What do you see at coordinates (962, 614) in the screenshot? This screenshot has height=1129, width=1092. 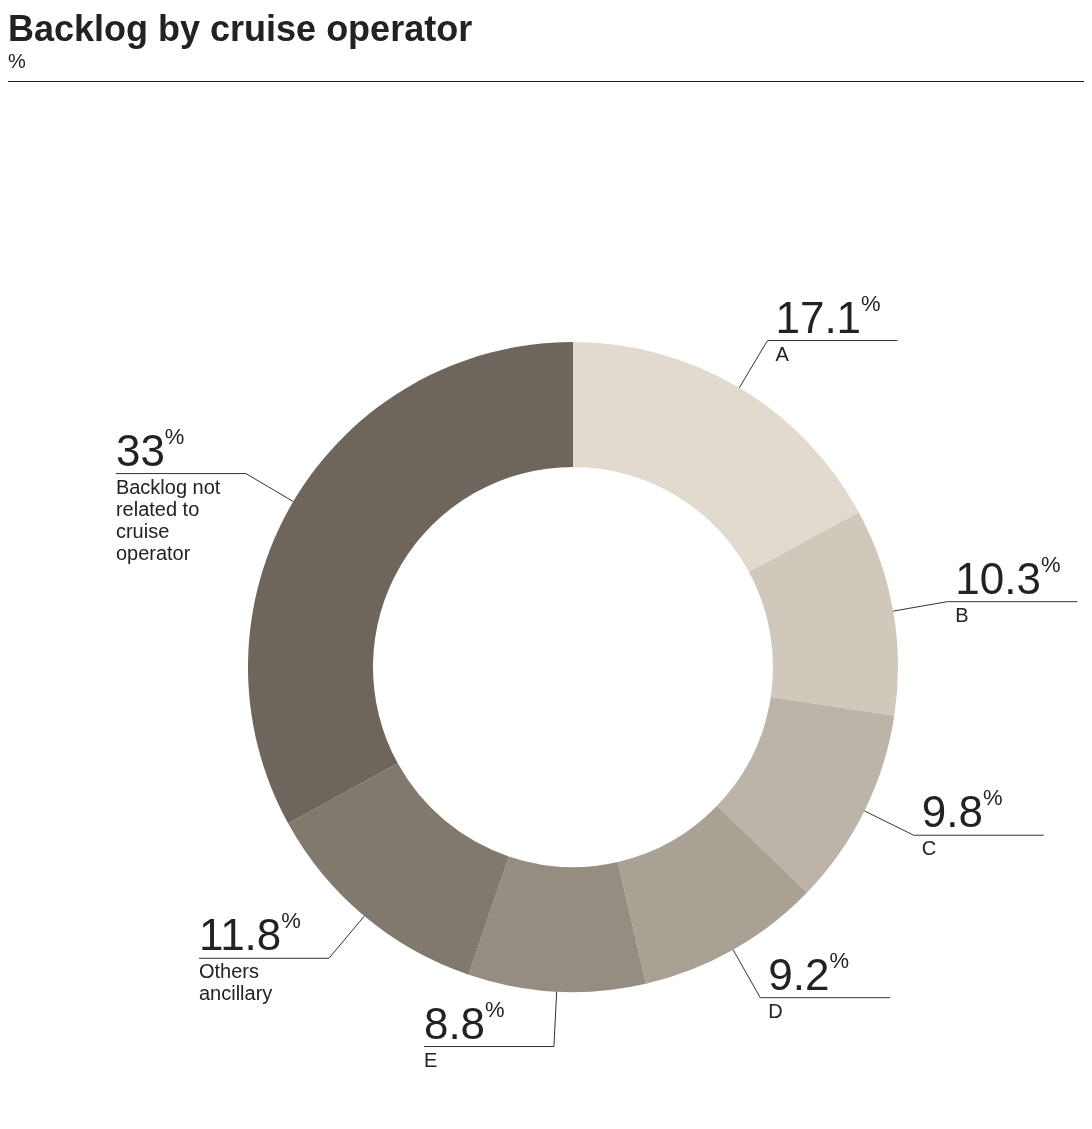 I see `slice-label: B` at bounding box center [962, 614].